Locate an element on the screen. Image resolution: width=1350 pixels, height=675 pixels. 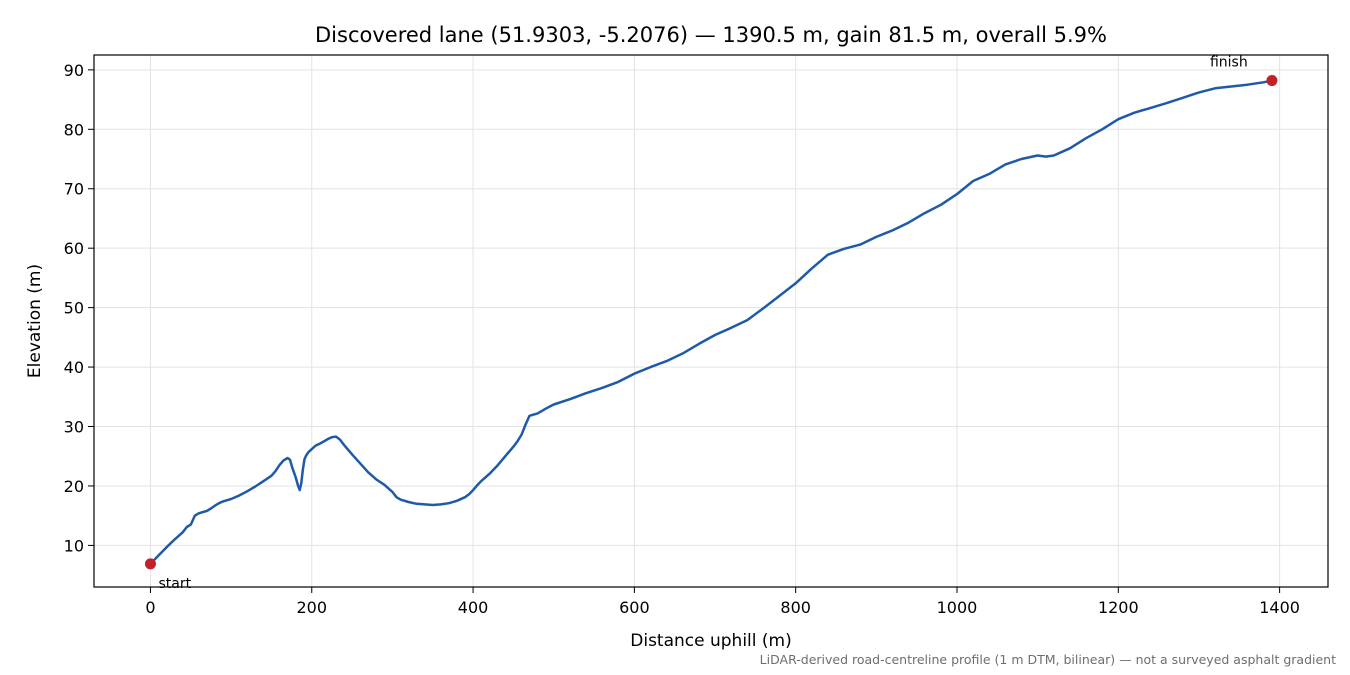
y-tick-label: 60 is located at coordinates (74, 248).